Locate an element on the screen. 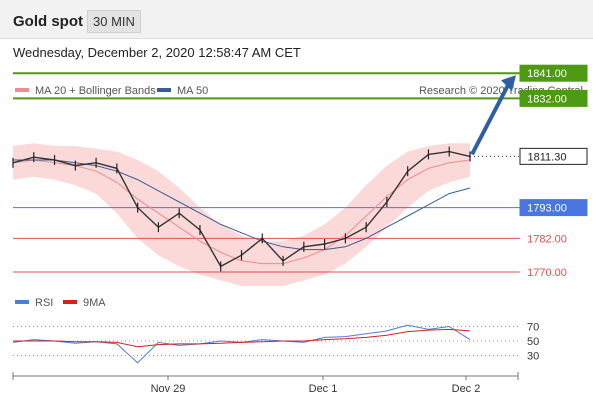 This screenshot has height=407, width=593. forecast-arrow-head is located at coordinates (508, 83).